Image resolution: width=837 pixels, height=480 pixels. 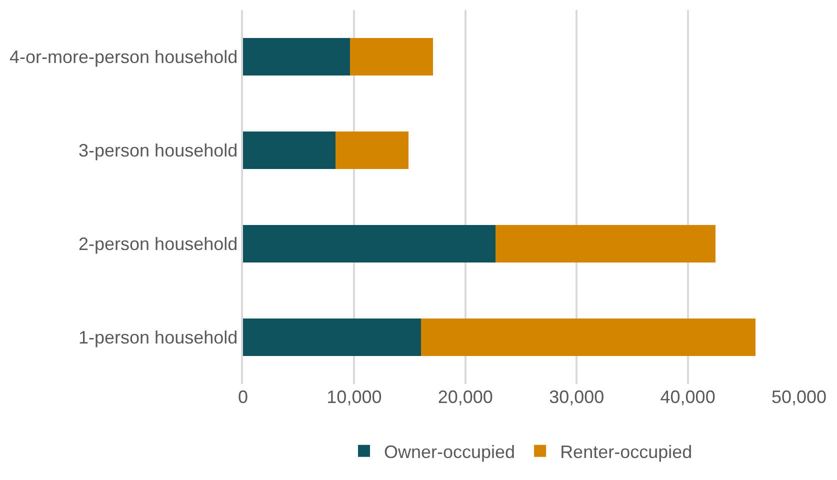 I want to click on legend-label: Renter-occupied, so click(x=626, y=452).